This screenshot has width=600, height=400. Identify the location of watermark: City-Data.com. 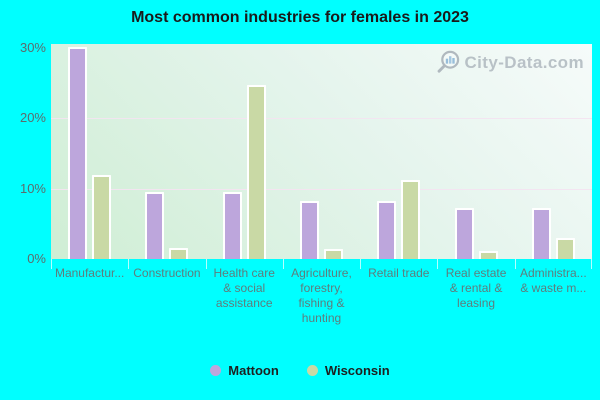
(509, 62).